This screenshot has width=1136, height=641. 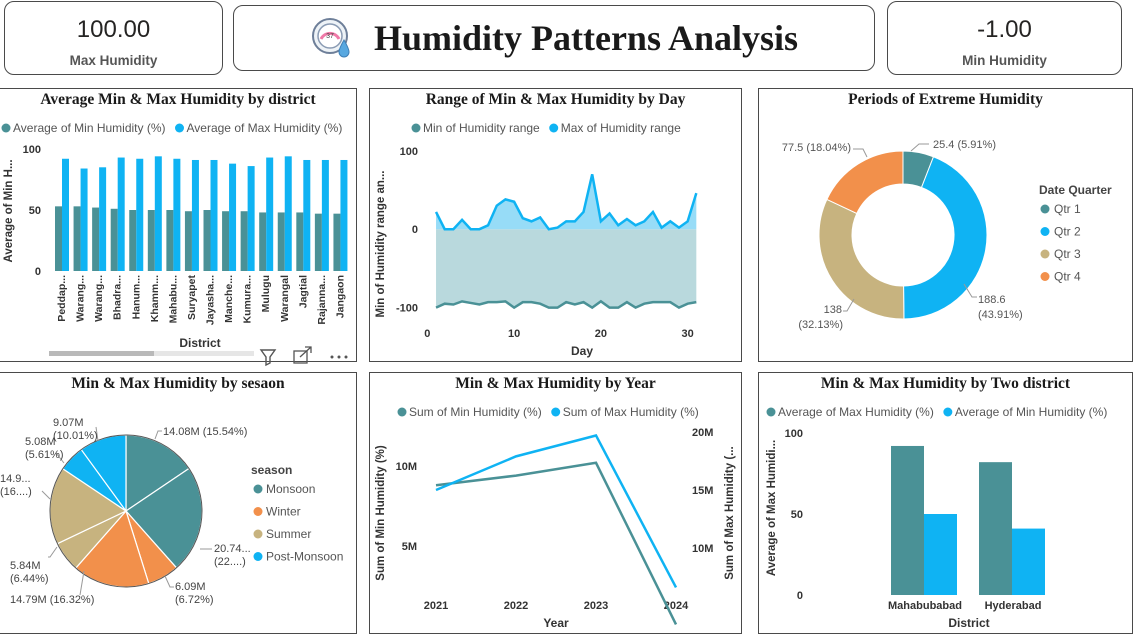 What do you see at coordinates (833, 310) in the screenshot?
I see `donut-label: 138` at bounding box center [833, 310].